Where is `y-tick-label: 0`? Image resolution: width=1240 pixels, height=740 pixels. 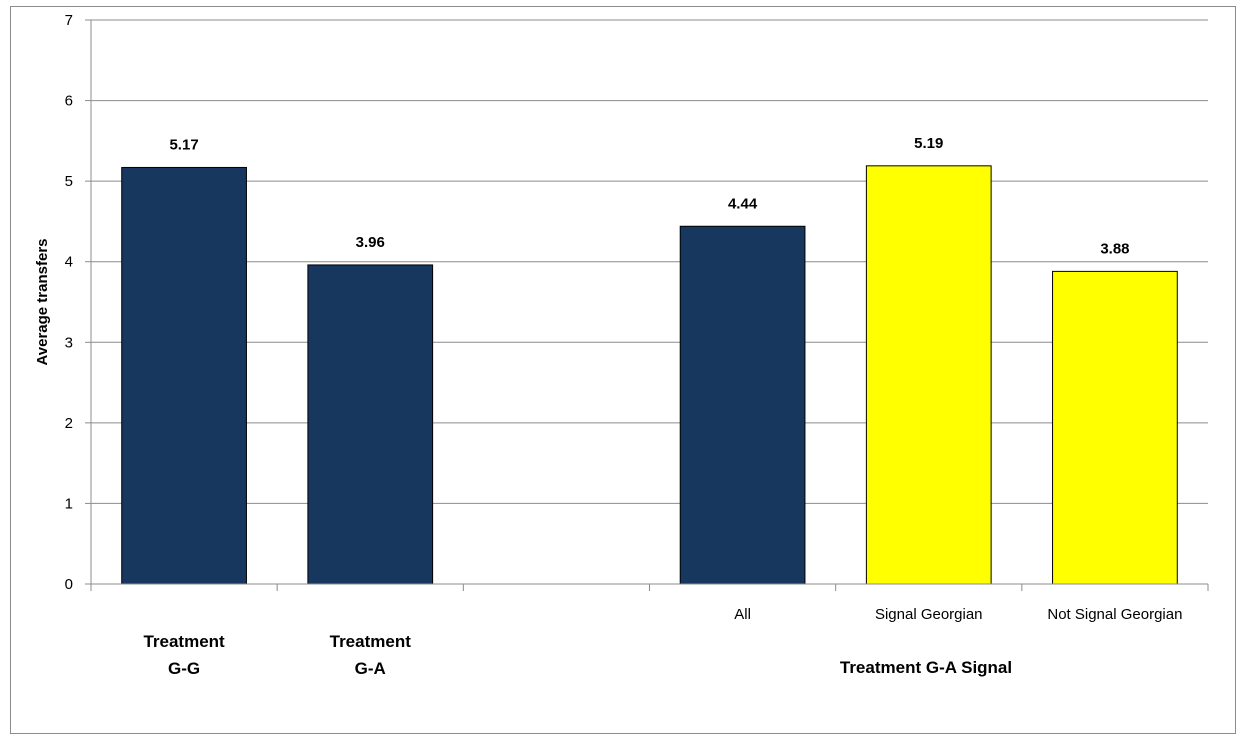
y-tick-label: 0 is located at coordinates (69, 584).